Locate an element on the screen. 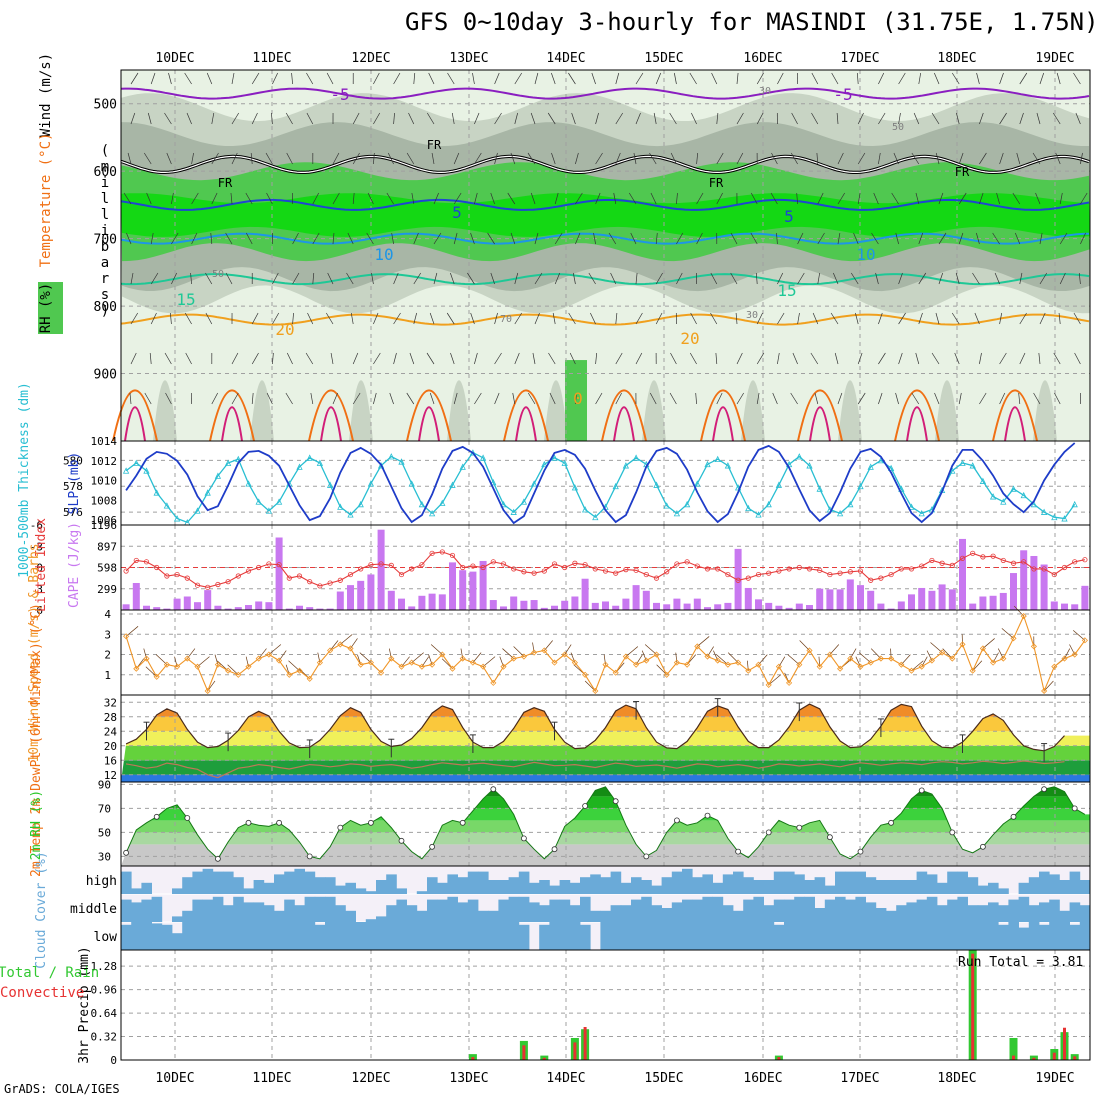 This screenshot has width=1100, height=1100. freezing-label-2: FR is located at coordinates (716, 183).